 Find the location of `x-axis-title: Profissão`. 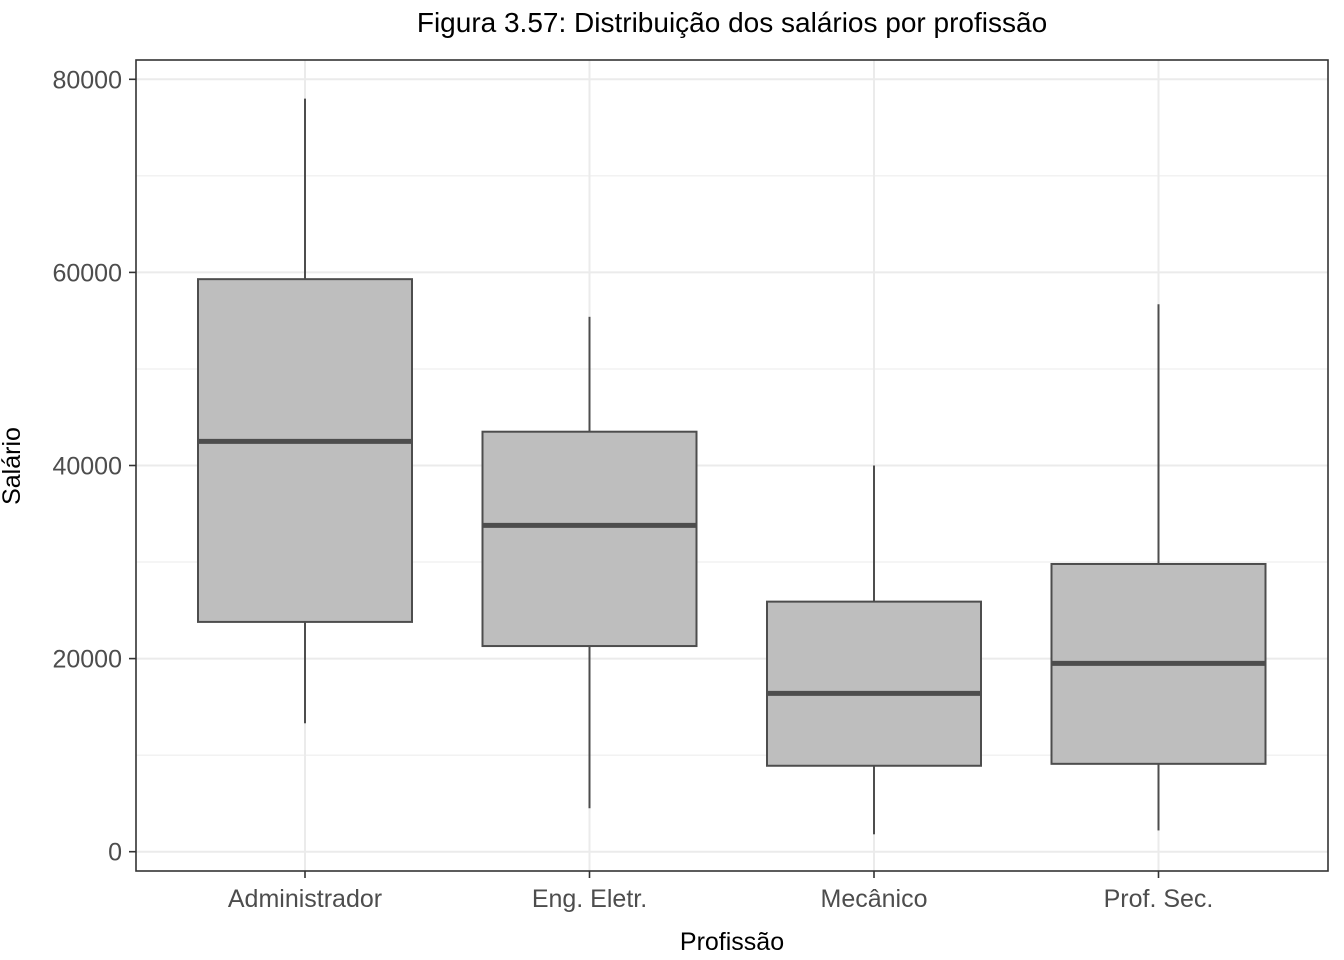

x-axis-title: Profissão is located at coordinates (732, 942).